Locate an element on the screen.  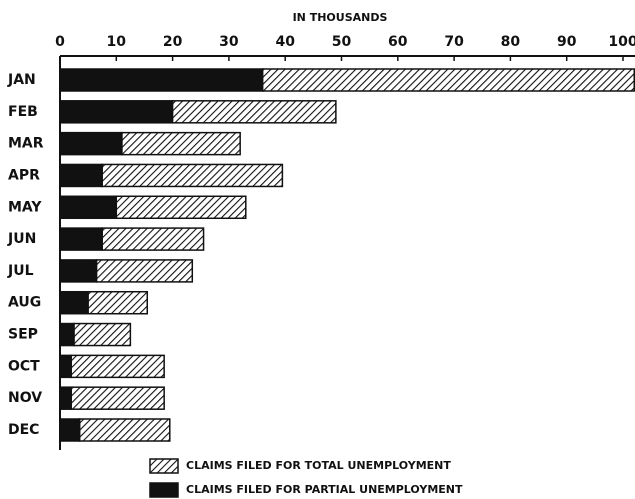
x-tick-label: 30 is located at coordinates (229, 42).